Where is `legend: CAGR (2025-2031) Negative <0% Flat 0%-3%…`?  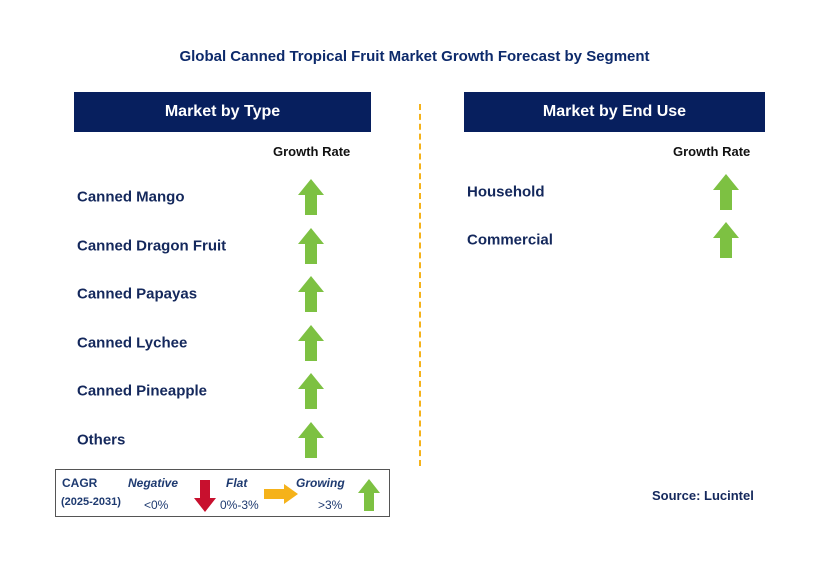 legend: CAGR (2025-2031) Negative <0% Flat 0%-3%… is located at coordinates (222, 493).